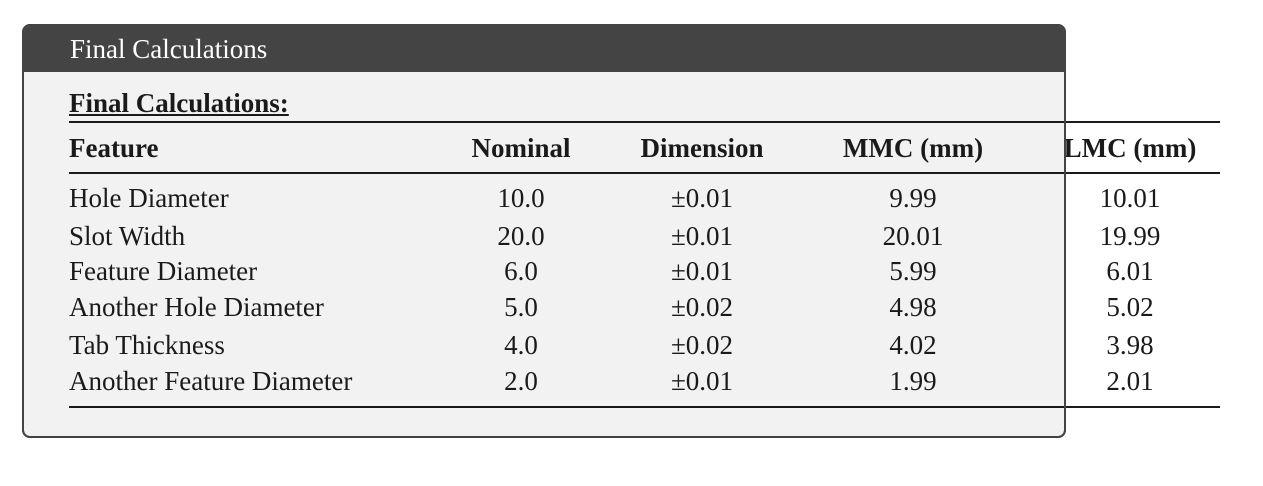 This screenshot has width=1263, height=486. I want to click on table-cell: Another Hole Diameter, so click(196, 307).